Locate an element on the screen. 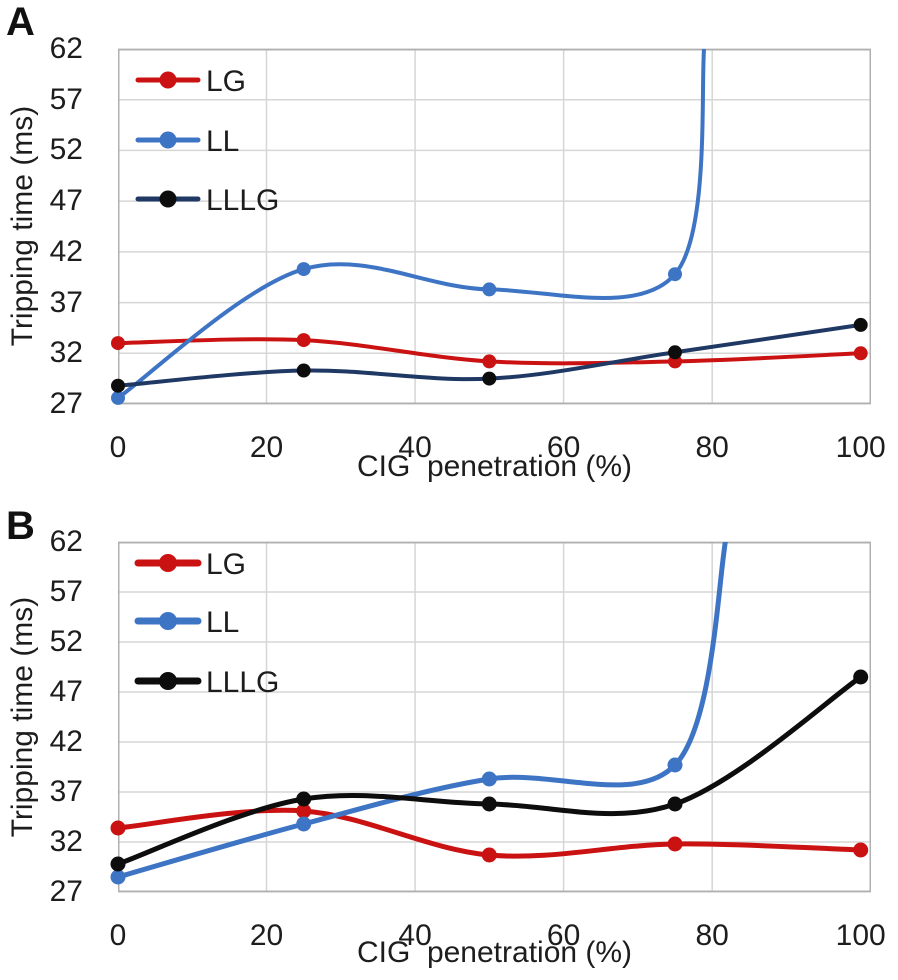 Image resolution: width=898 pixels, height=980 pixels. panel-label: B is located at coordinates (20, 526).